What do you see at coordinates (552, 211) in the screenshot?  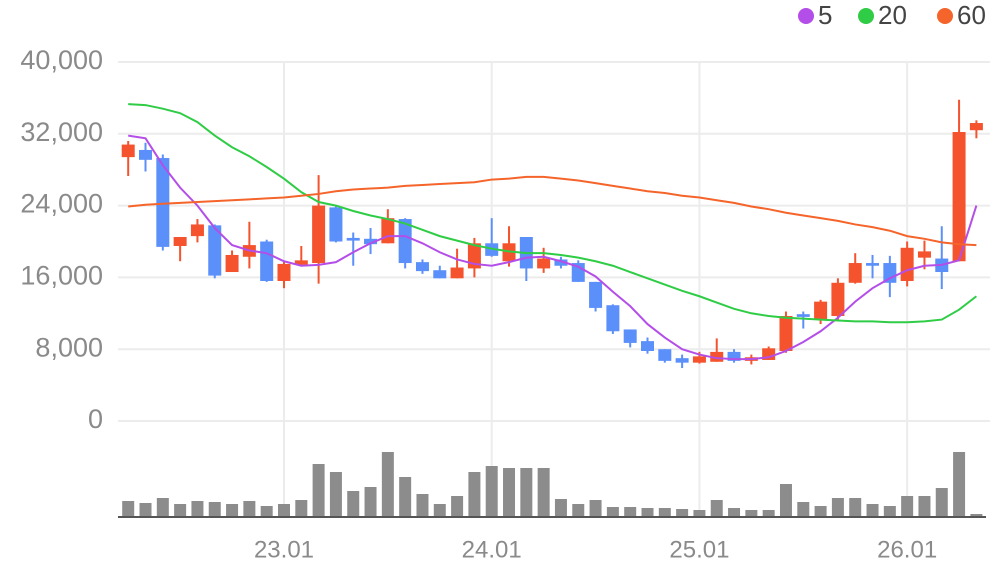 I see `ma-line` at bounding box center [552, 211].